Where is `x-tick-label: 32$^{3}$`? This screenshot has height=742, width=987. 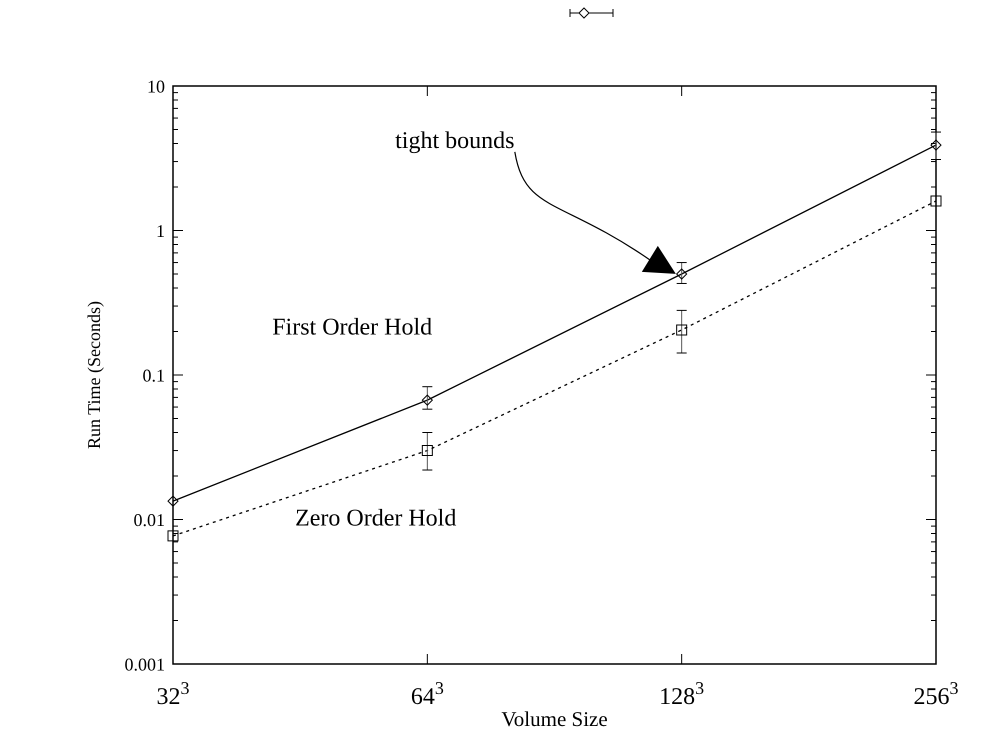
x-tick-label: 32$^{3}$ is located at coordinates (173, 694).